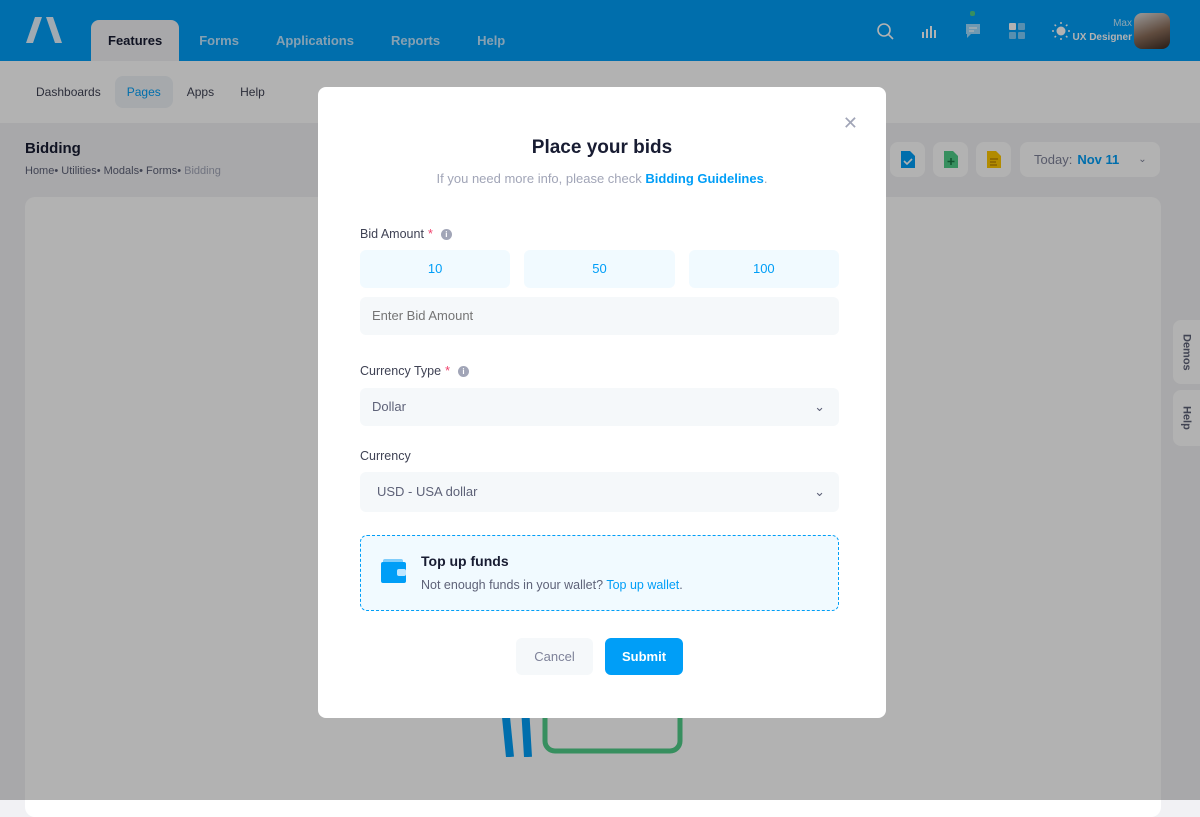 The width and height of the screenshot is (1200, 817). I want to click on search-icon, so click(885, 31).